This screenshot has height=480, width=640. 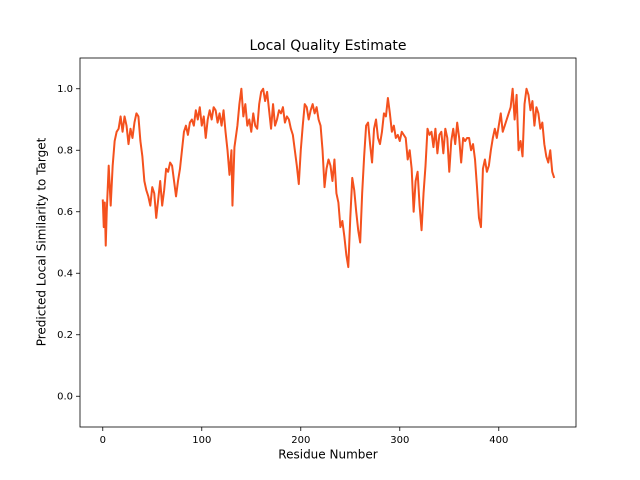 I want to click on y-tick-label: 0.6, so click(x=65, y=212).